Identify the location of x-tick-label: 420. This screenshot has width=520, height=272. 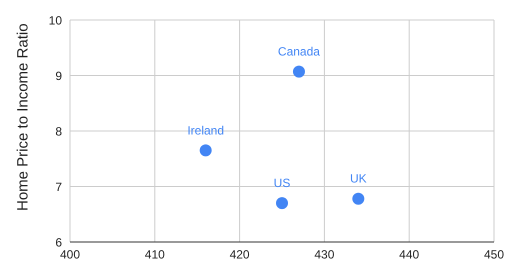
(240, 255).